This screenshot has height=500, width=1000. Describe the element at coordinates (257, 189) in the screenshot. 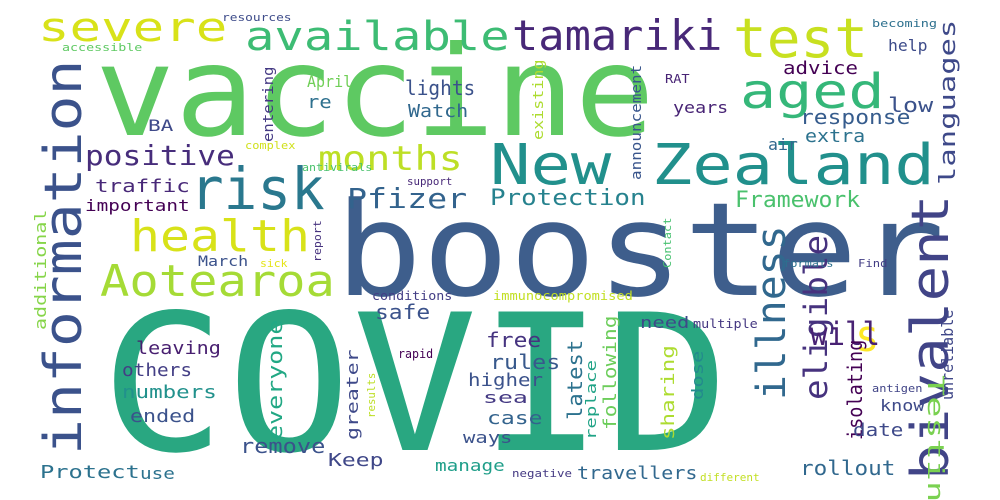

I see `word-risk: risk` at that location.